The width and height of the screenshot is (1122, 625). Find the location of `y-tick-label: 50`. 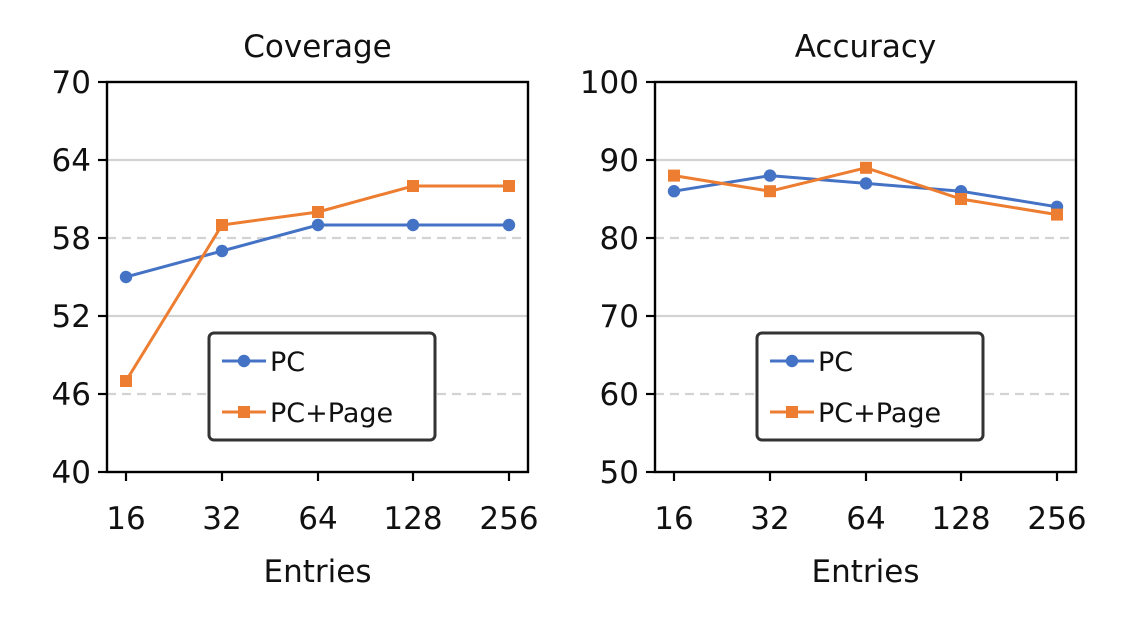

y-tick-label: 50 is located at coordinates (619, 473).